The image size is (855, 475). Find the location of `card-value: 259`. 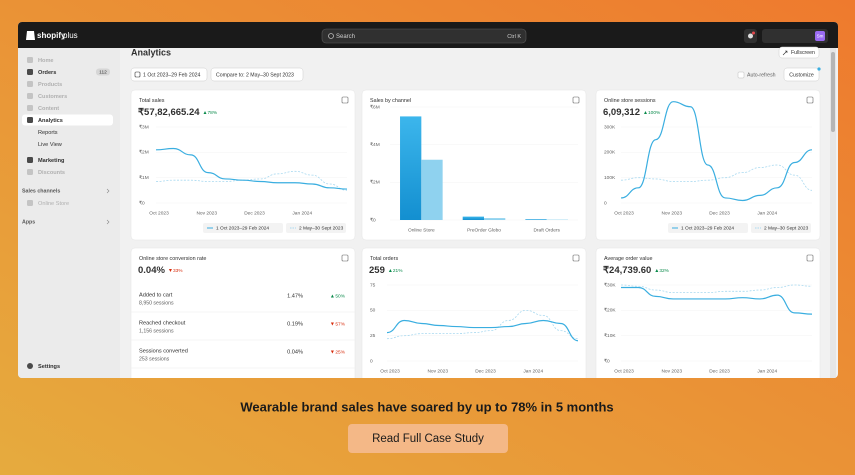

card-value: 259 is located at coordinates (377, 270).